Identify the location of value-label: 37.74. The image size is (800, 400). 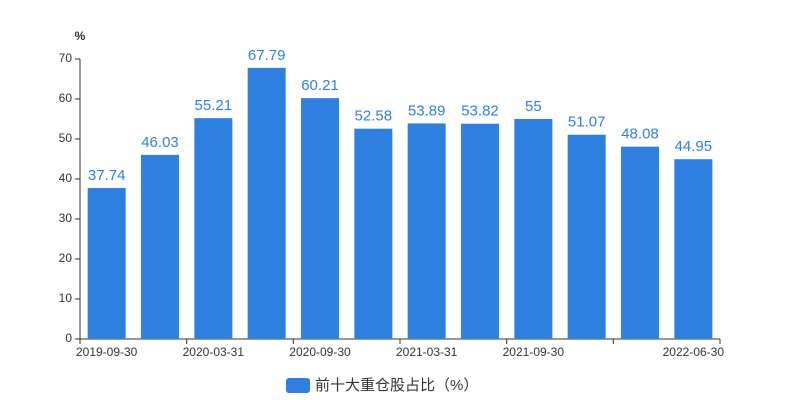
(107, 175).